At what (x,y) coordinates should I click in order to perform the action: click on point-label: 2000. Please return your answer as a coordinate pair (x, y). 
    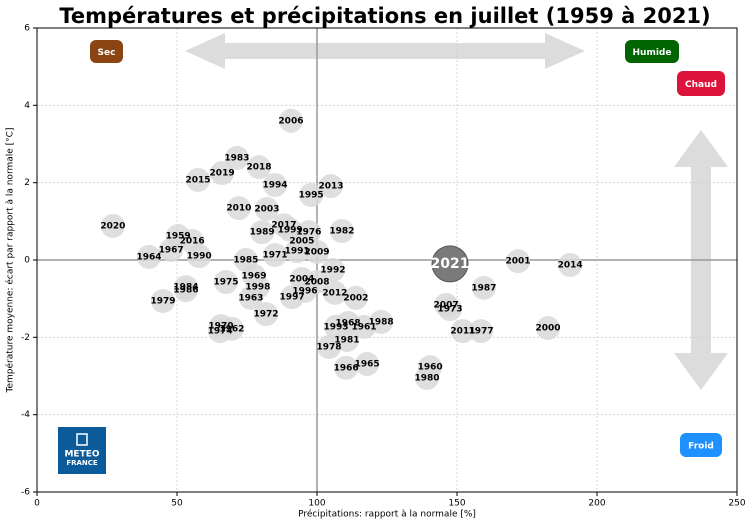
    Looking at the image, I should click on (547, 329).